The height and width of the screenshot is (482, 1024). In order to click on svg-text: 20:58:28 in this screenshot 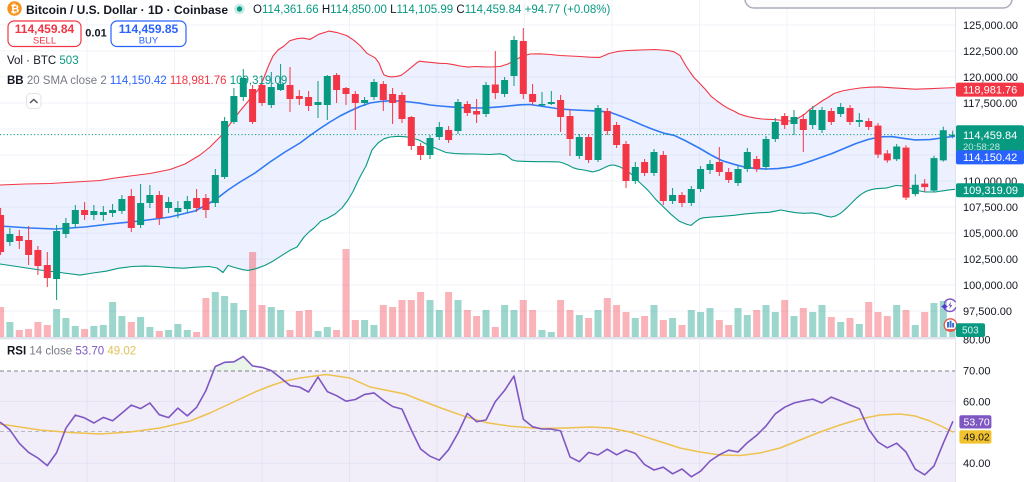, I will do `click(981, 147)`.